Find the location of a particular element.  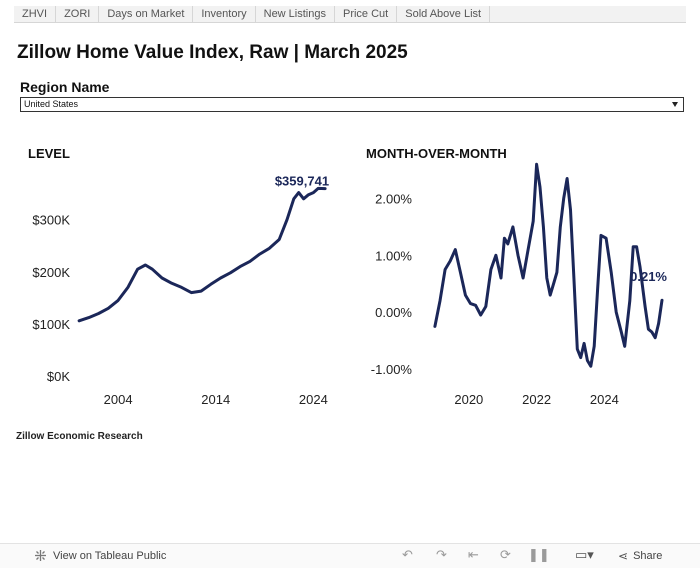

share-icon: ⋖ is located at coordinates (623, 556).